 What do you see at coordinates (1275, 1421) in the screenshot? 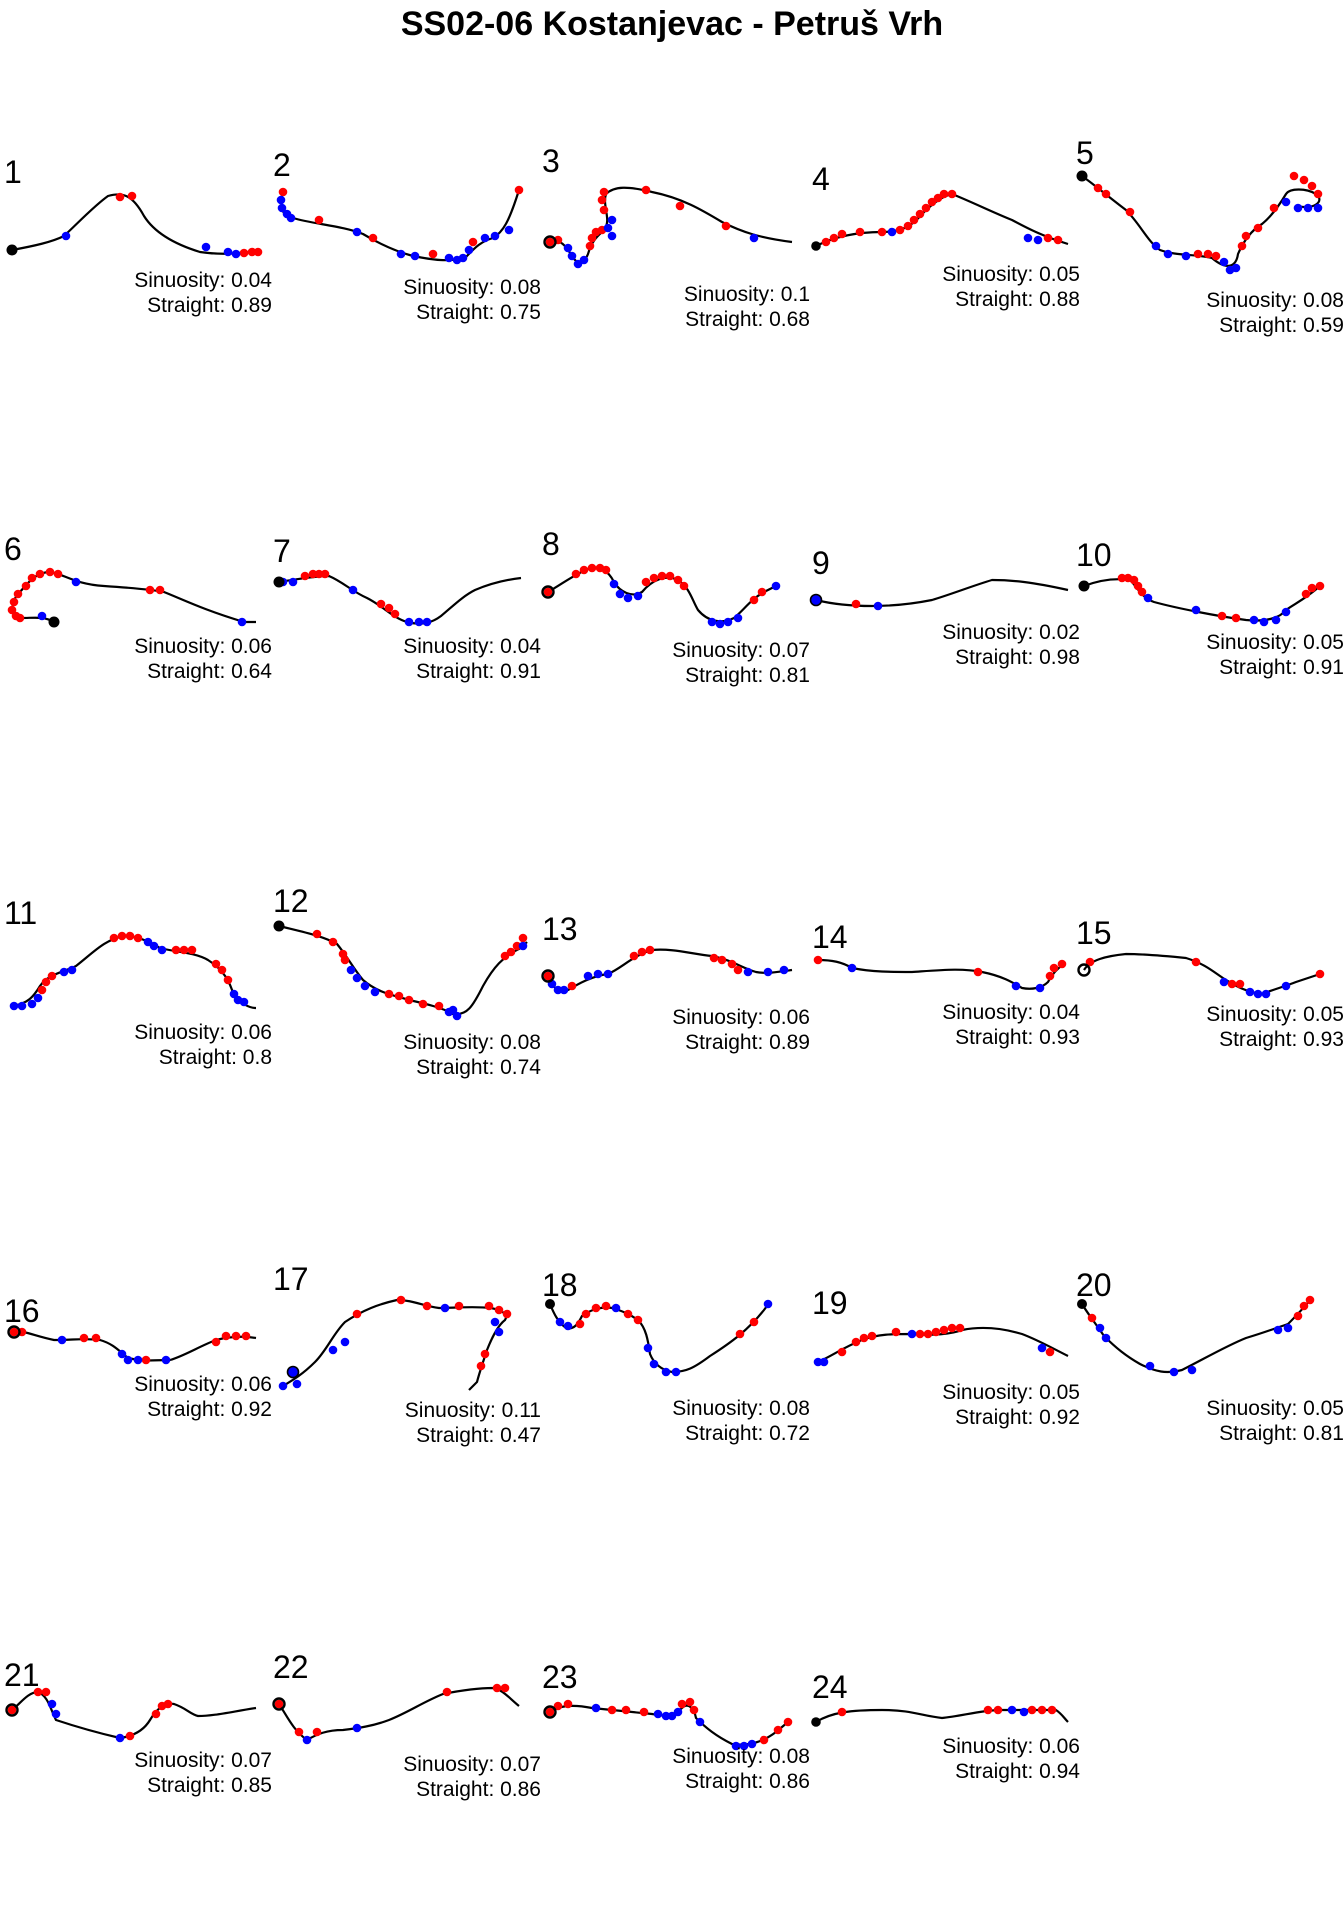
I see `panel-stats: Sinuosity: 0.05 Straight: 0.81` at bounding box center [1275, 1421].